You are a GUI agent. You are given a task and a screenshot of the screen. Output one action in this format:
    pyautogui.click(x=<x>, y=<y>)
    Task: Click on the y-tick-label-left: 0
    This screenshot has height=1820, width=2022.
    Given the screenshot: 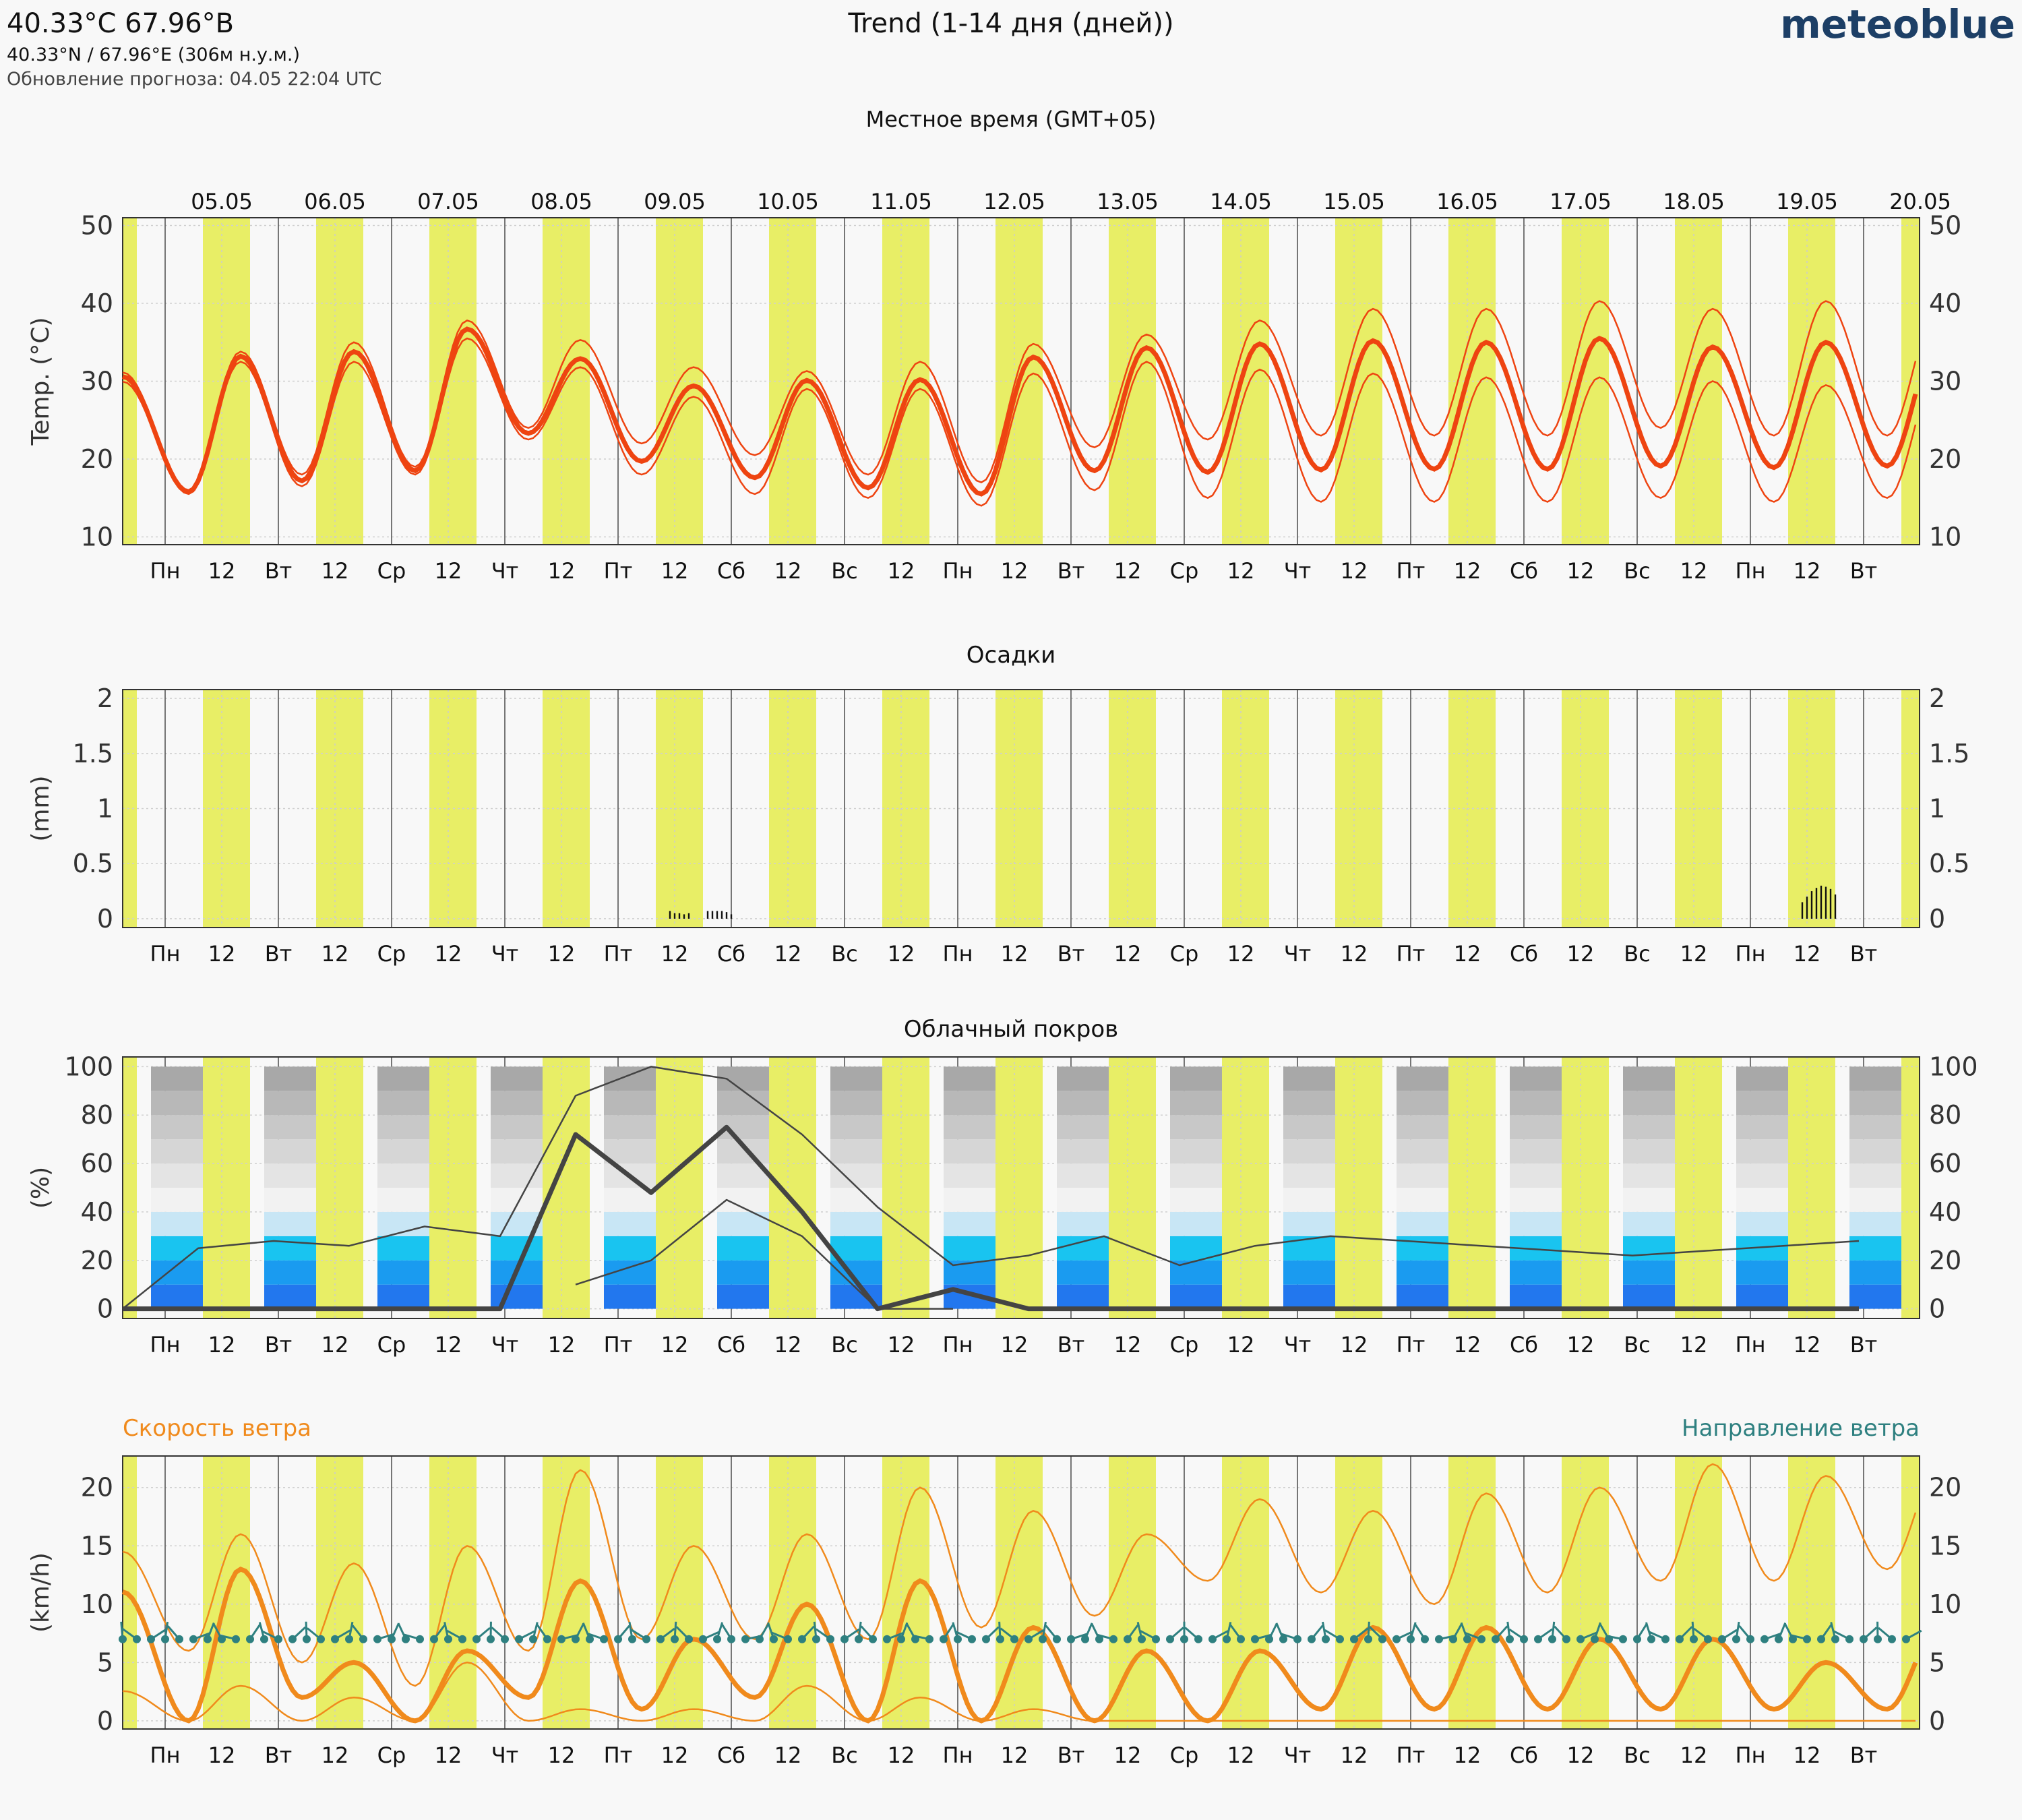 What is the action you would take?
    pyautogui.click(x=105, y=1309)
    